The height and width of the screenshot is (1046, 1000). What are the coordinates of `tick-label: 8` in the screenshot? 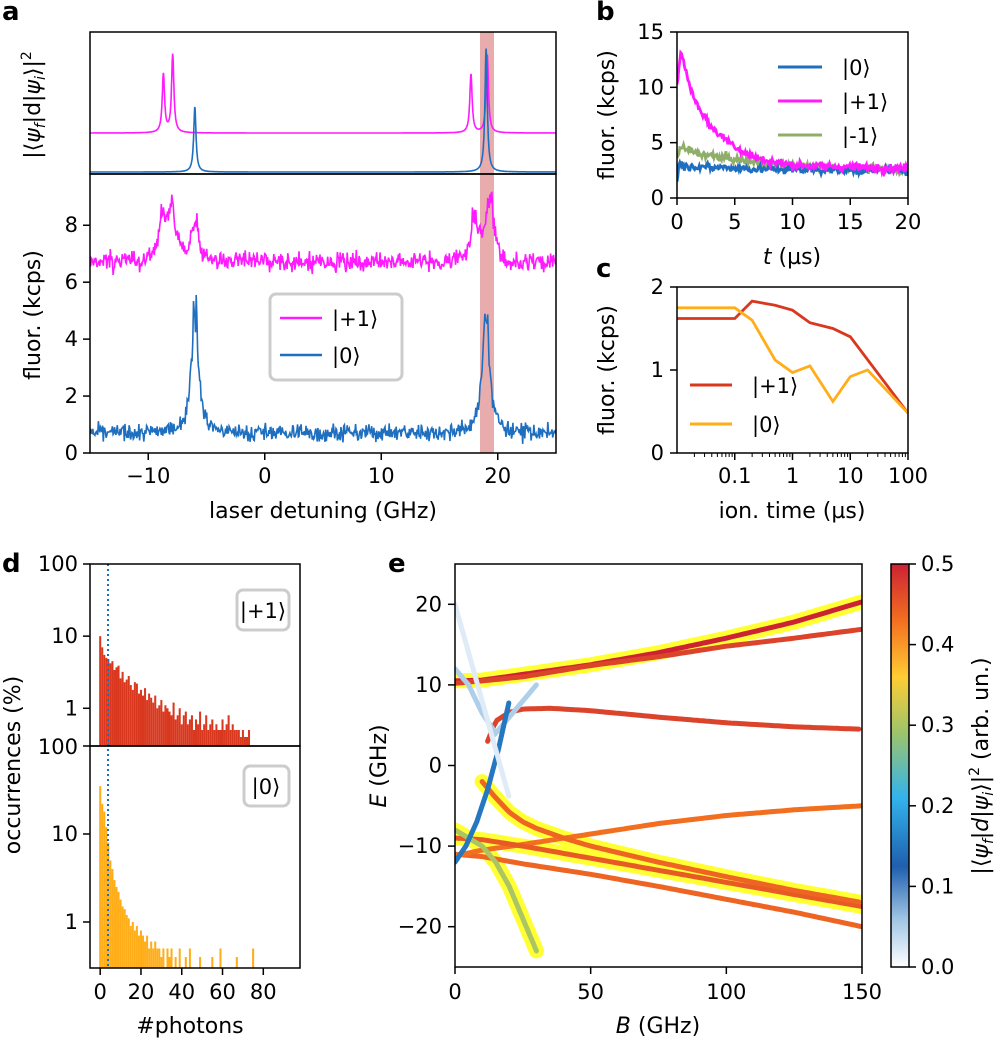 It's located at (71, 225).